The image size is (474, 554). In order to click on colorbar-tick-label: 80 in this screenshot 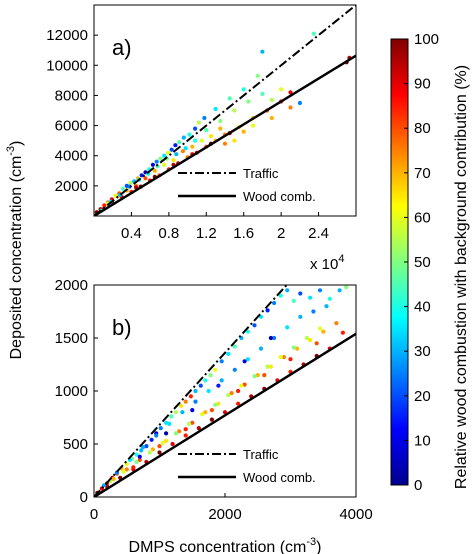, I will do `click(422, 128)`.